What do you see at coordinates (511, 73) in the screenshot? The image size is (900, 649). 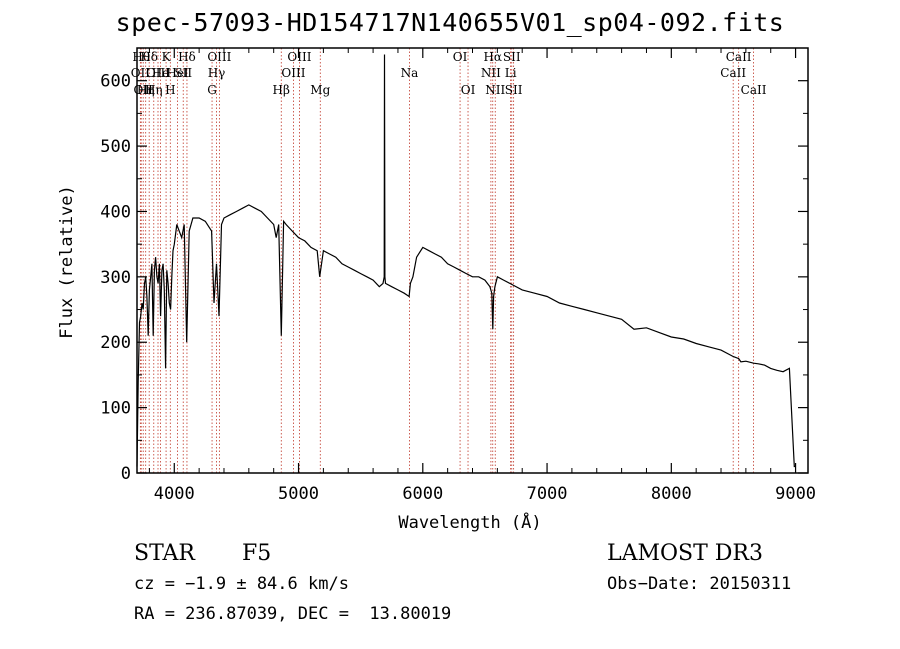 I see `marker-label-li: Li` at bounding box center [511, 73].